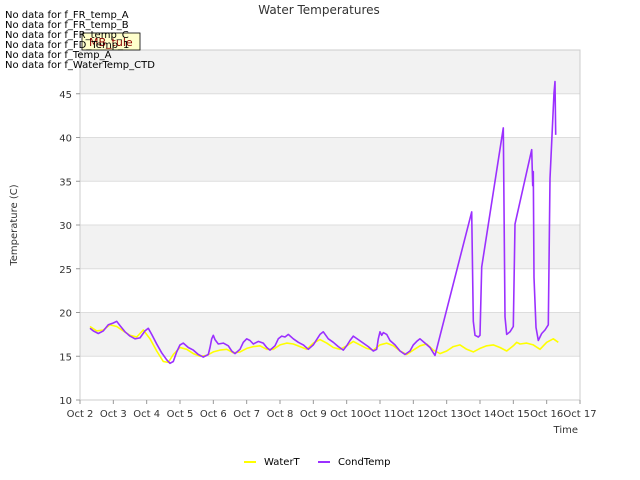 This screenshot has height=480, width=640. What do you see at coordinates (579, 414) in the screenshot?
I see `x-tick-label: Oct 17` at bounding box center [579, 414].